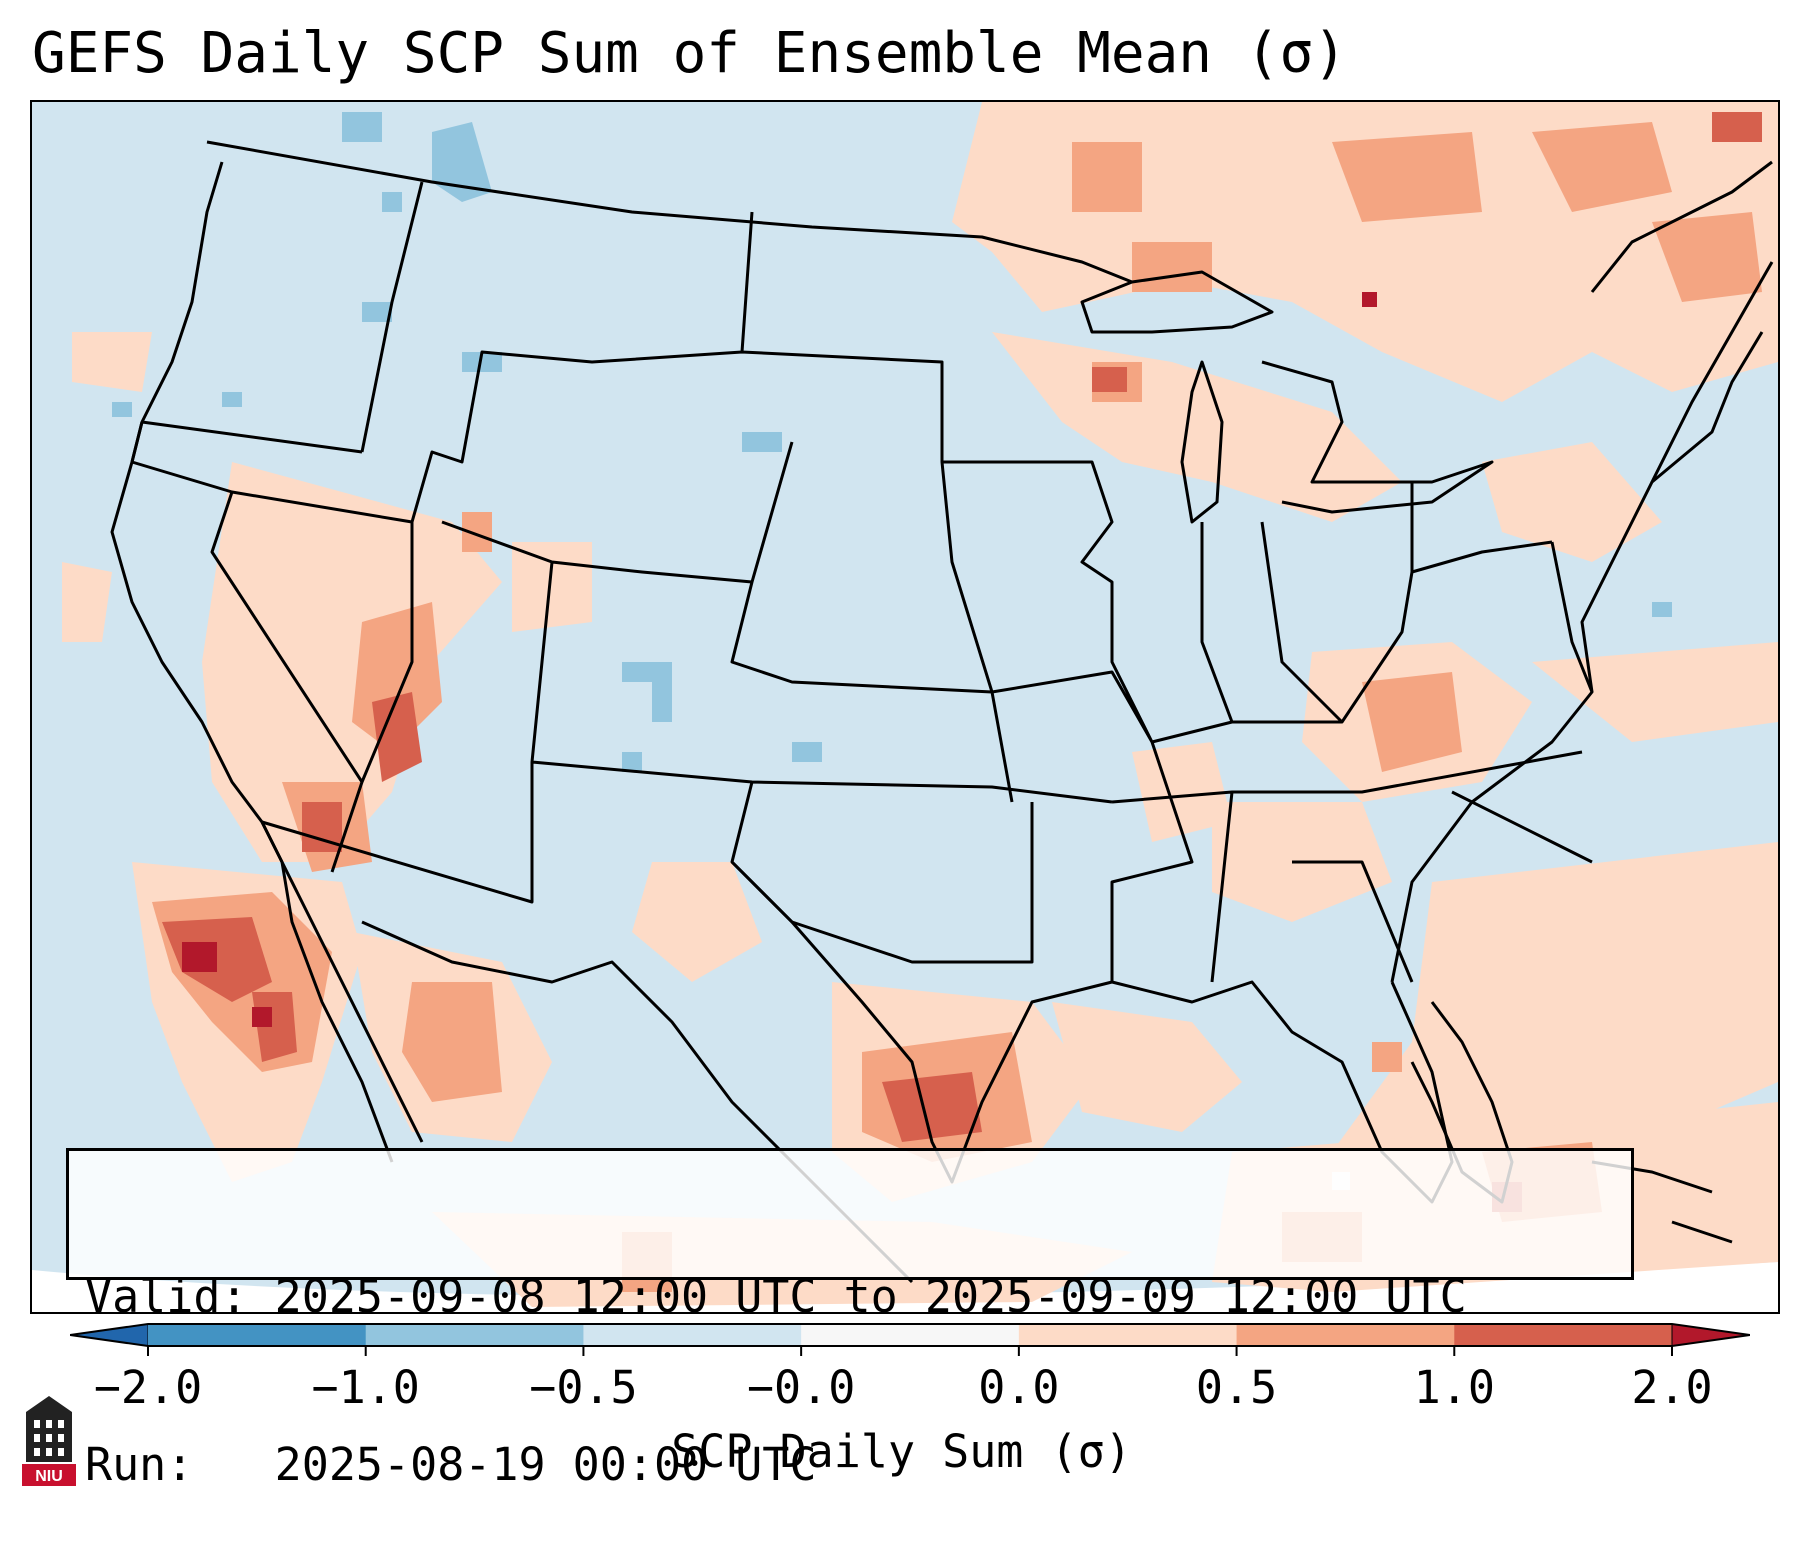 The image size is (1803, 1549). I want to click on logo-banner, so click(49, 1475).